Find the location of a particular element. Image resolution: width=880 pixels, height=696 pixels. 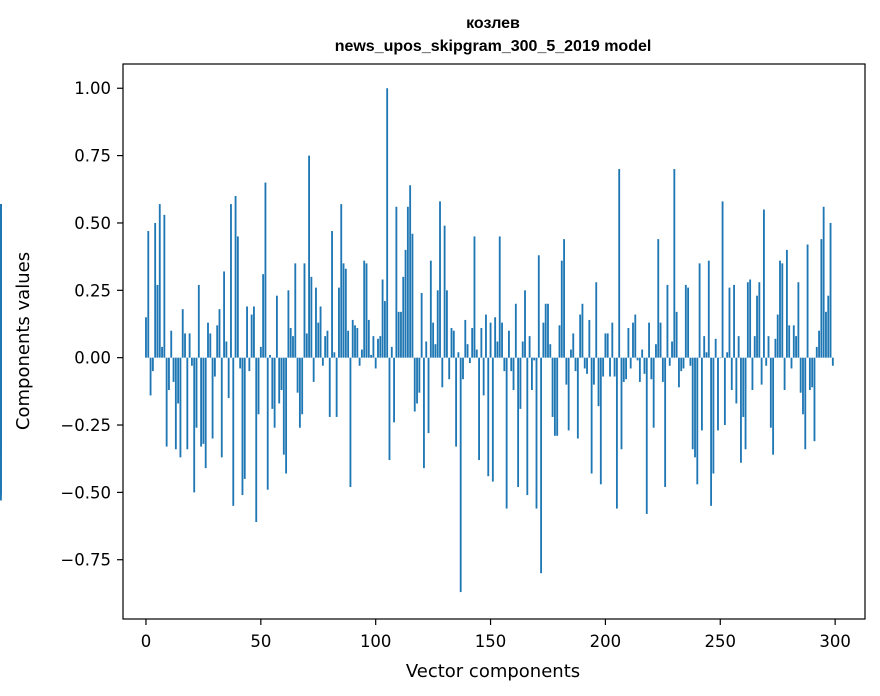

y-tick-label: 1.00 is located at coordinates (92, 88).